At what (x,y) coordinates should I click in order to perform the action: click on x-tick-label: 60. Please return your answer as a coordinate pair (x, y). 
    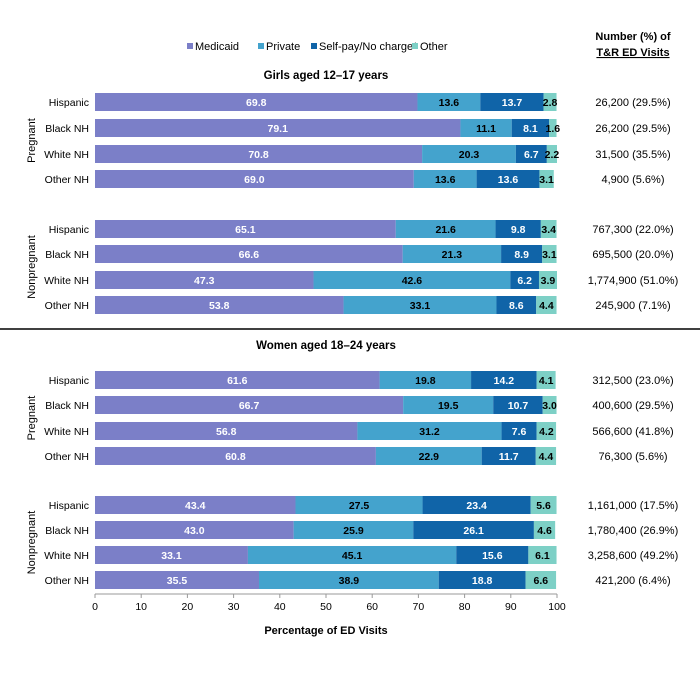
    Looking at the image, I should click on (372, 607).